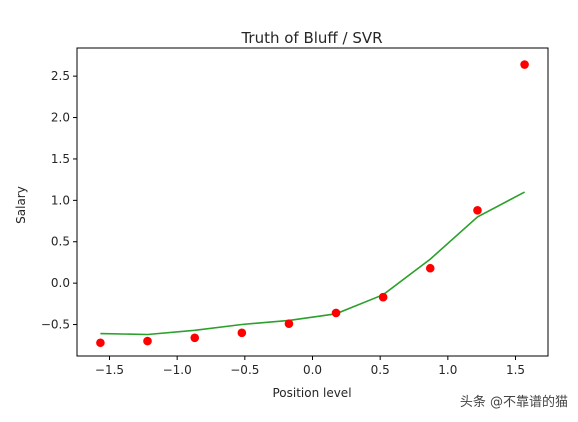 This screenshot has width=578, height=422. What do you see at coordinates (513, 402) in the screenshot?
I see `watermark: 头条 @不靠谱的猫` at bounding box center [513, 402].